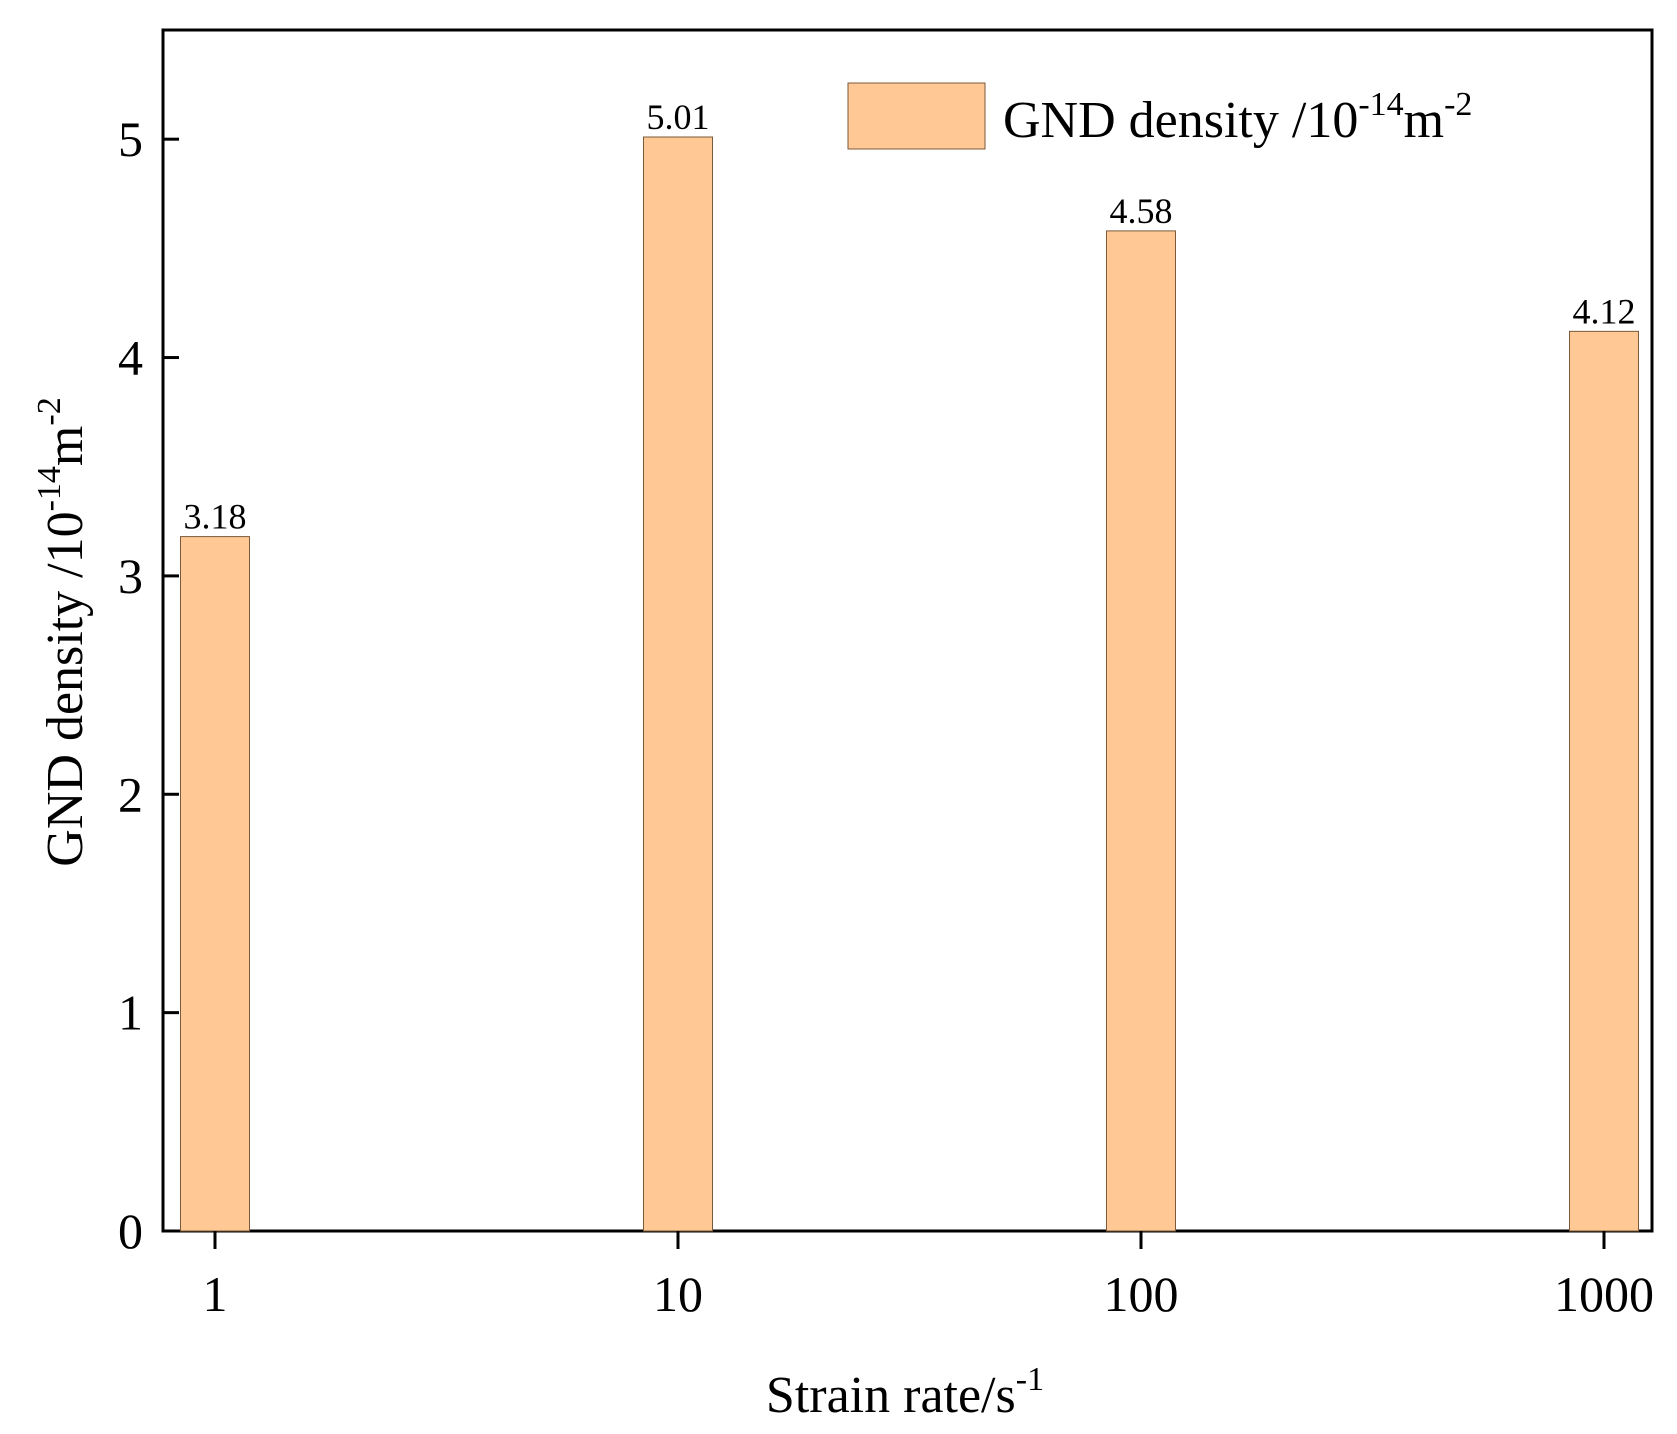 This screenshot has height=1434, width=1677. What do you see at coordinates (130, 576) in the screenshot?
I see `y-tick-label: 3` at bounding box center [130, 576].